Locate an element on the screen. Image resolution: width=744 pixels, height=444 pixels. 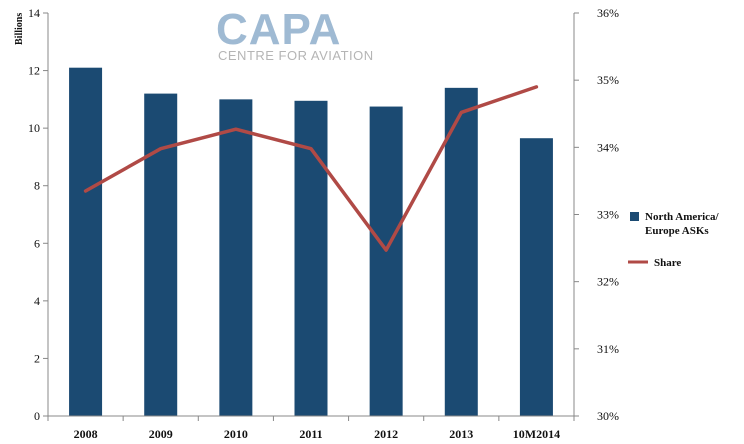
logo: CAPA CENTRE FOR AVIATION is located at coordinates (295, 34).